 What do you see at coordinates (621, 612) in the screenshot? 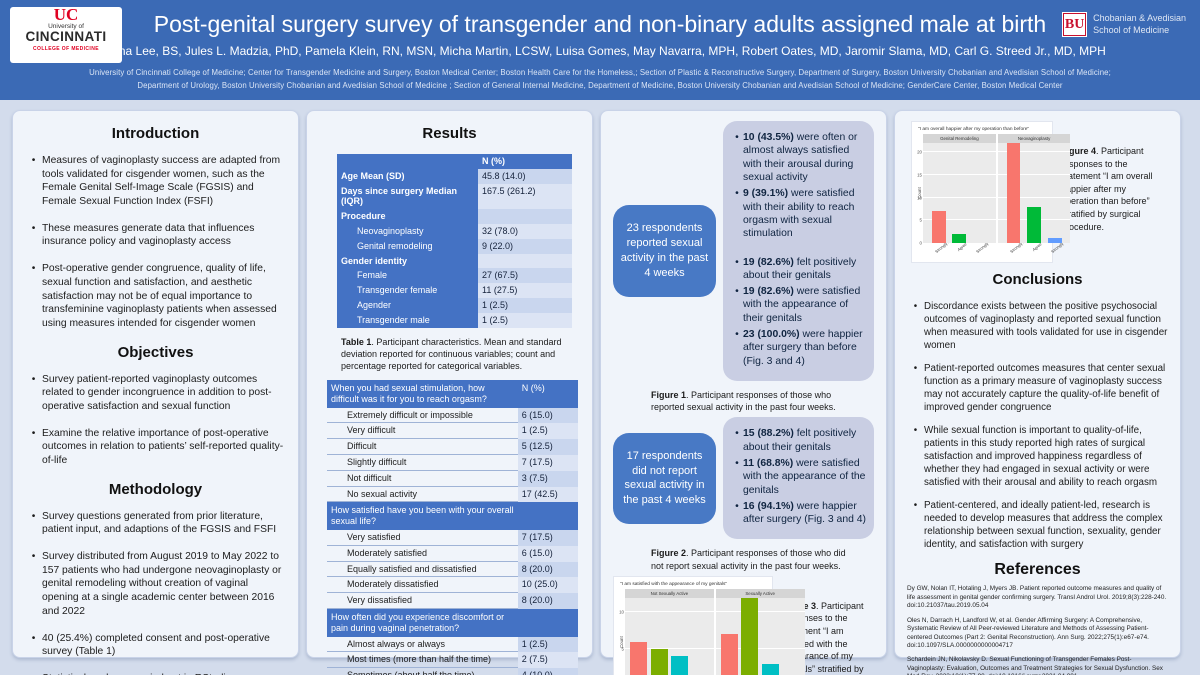
I see `chart-y-tick: 10` at bounding box center [621, 612].